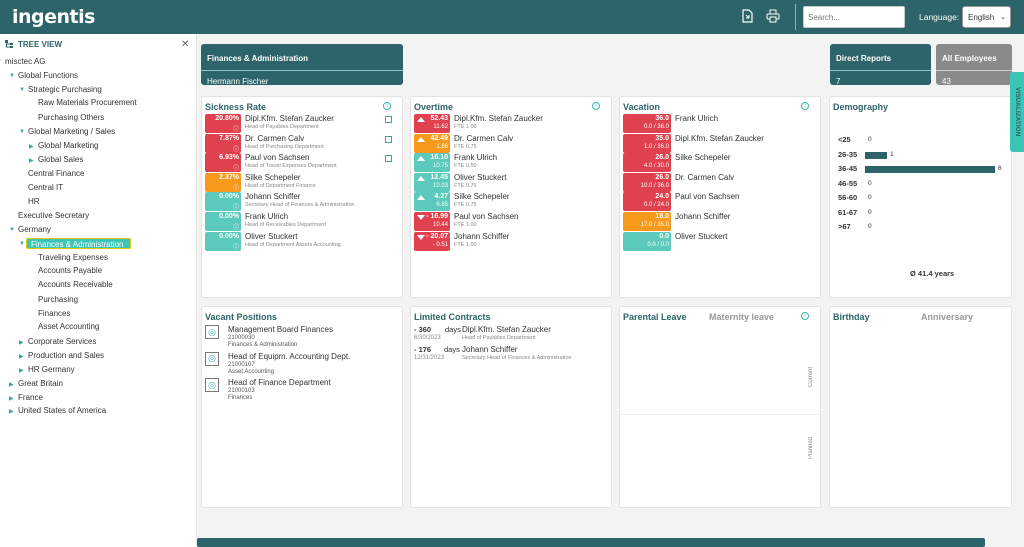 The image size is (1024, 547). What do you see at coordinates (48, 75) in the screenshot?
I see `tree-node: Global Functions` at bounding box center [48, 75].